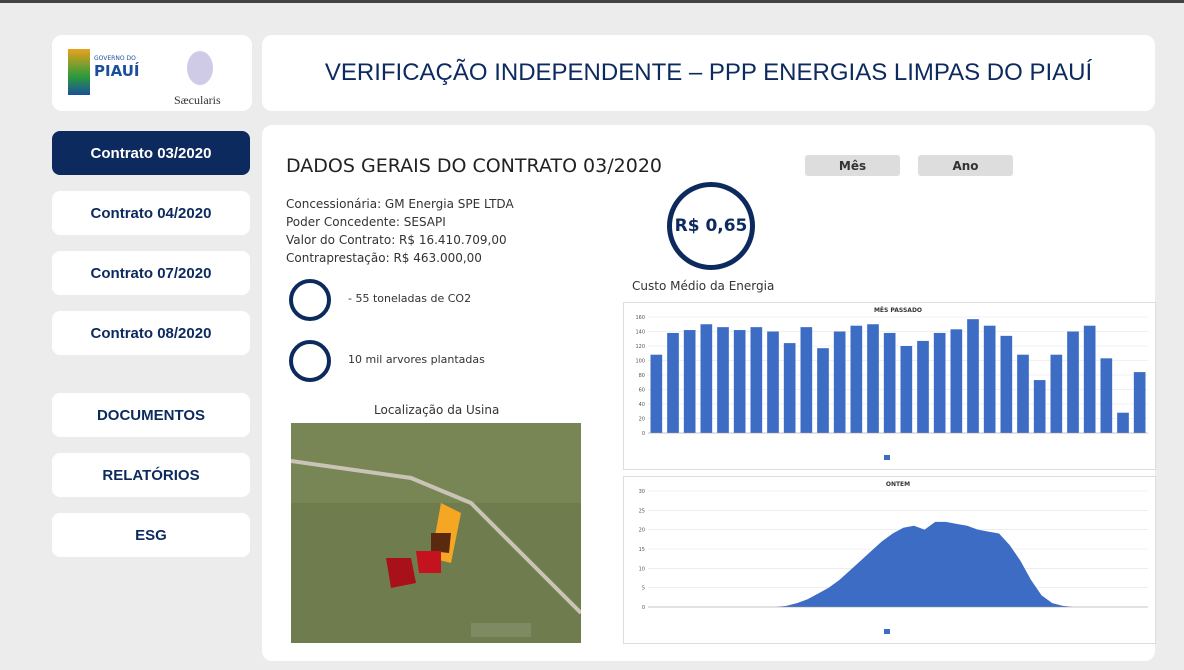 The height and width of the screenshot is (670, 1184). What do you see at coordinates (642, 569) in the screenshot?
I see `y-tick-label: 10` at bounding box center [642, 569].